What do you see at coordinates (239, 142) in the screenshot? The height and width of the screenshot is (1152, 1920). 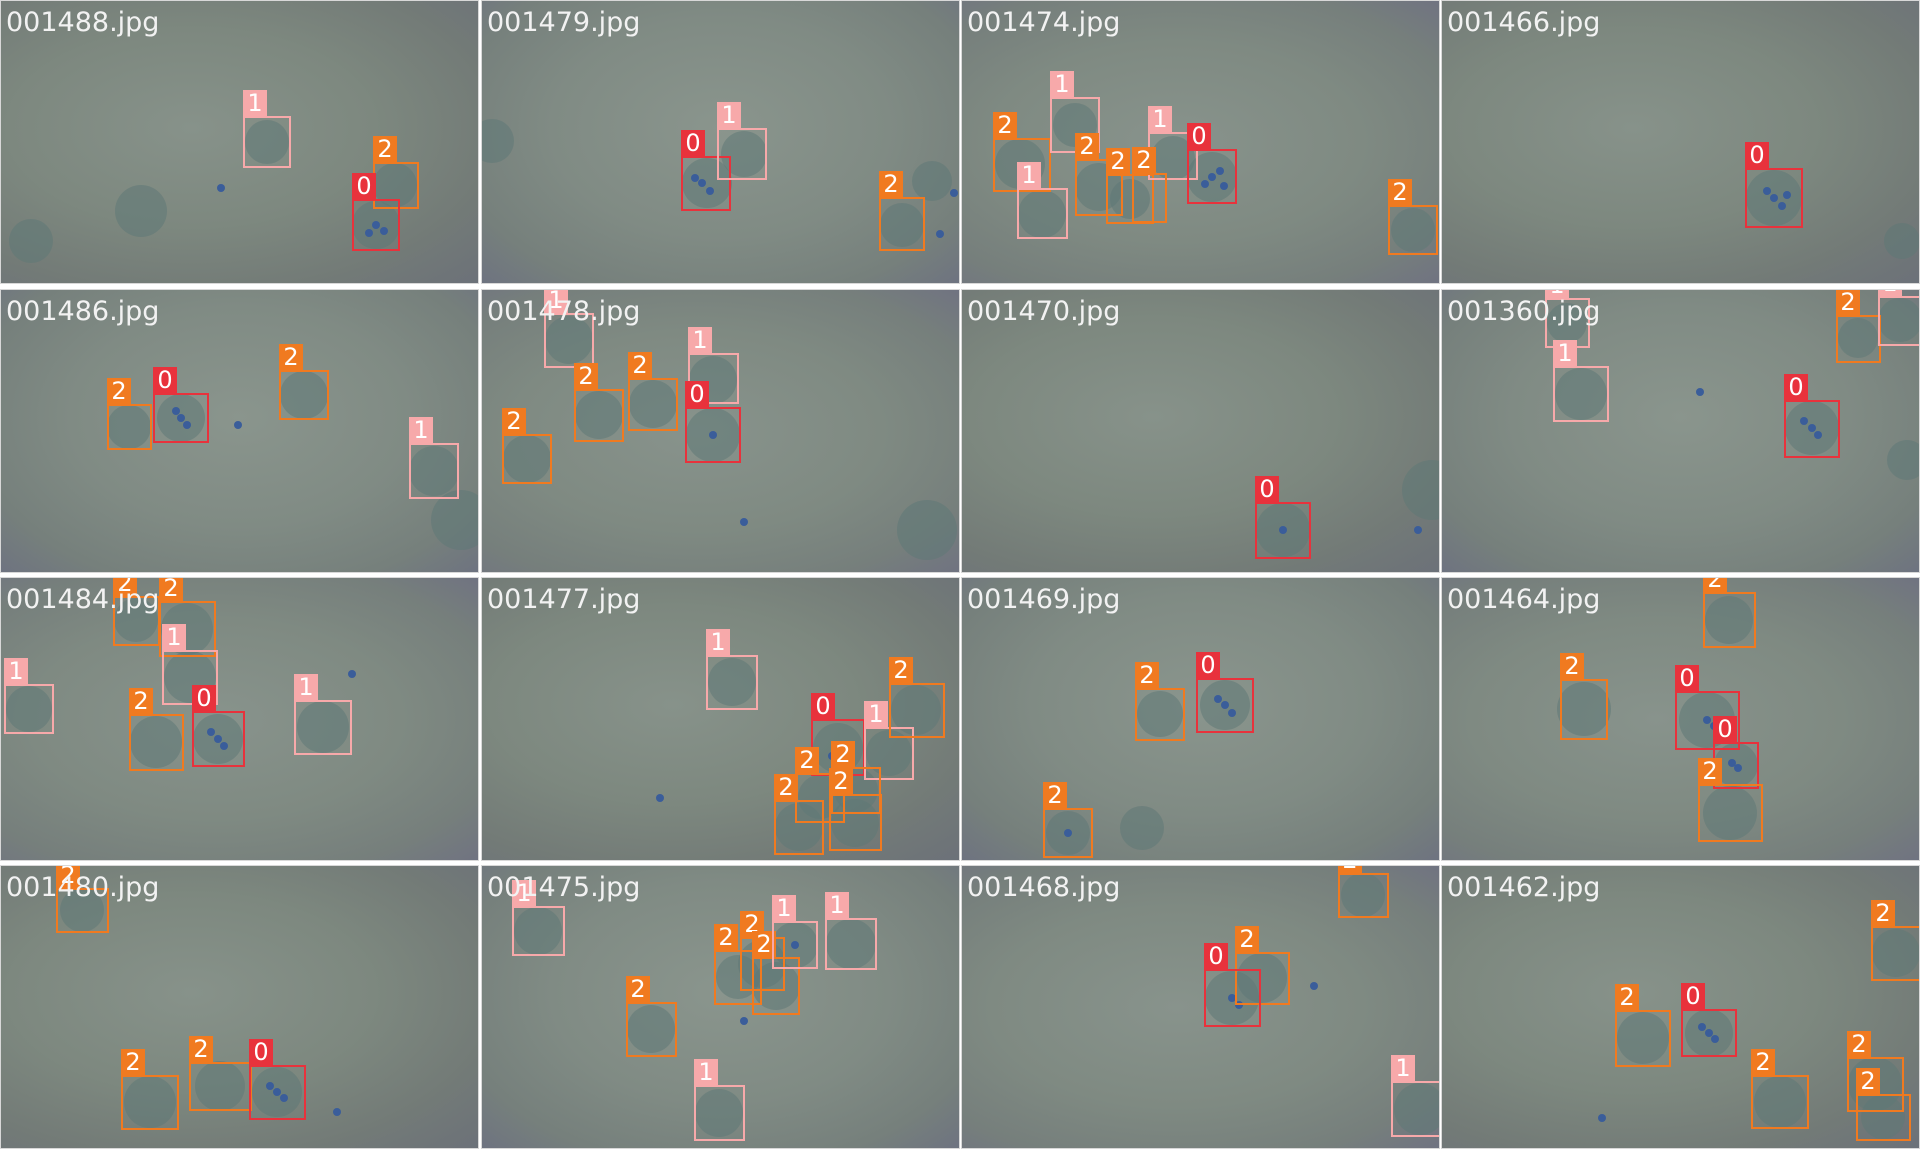 I see `image-tile: 001488.jpg 1 2 0` at bounding box center [239, 142].